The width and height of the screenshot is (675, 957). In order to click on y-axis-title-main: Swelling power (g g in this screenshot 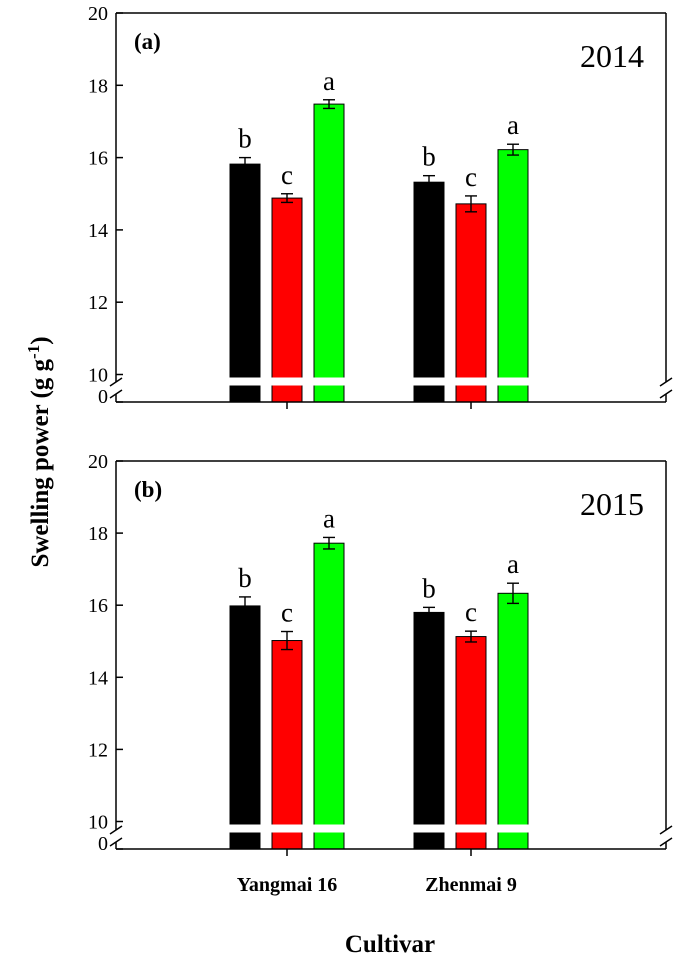, I will do `click(40, 462)`.